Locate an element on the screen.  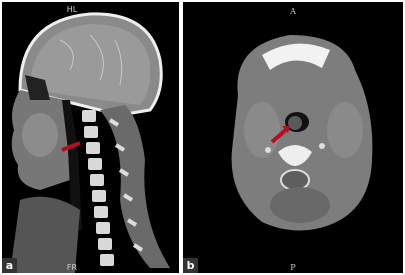
tongue is located at coordinates (40, 135).